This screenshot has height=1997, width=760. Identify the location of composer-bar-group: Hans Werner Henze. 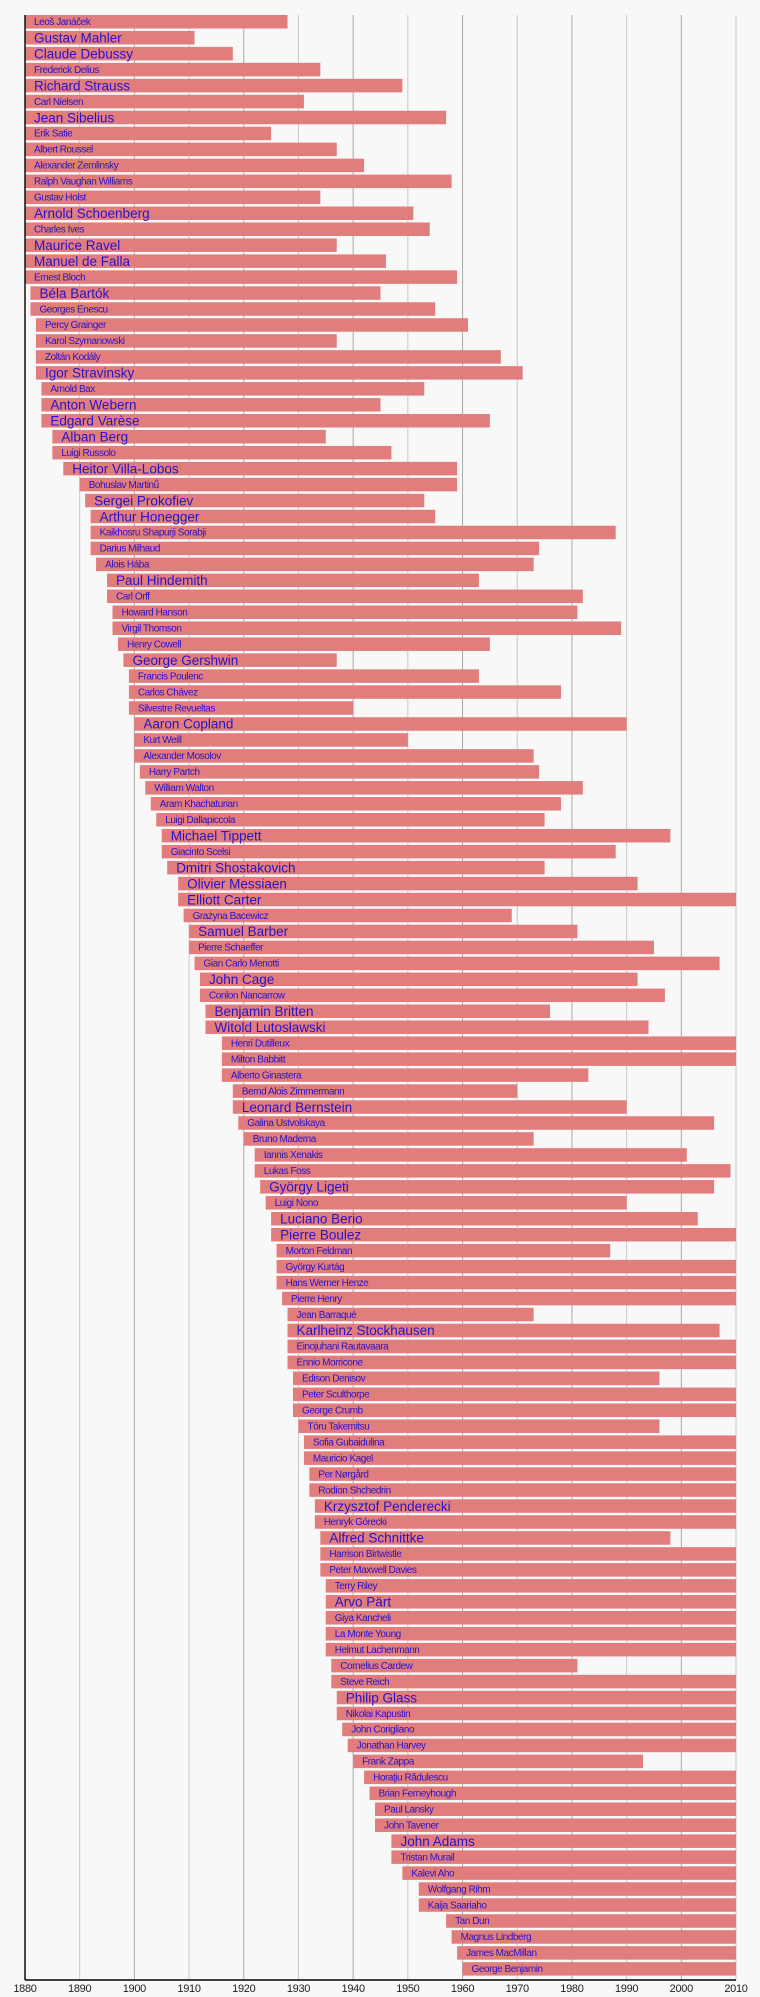
(506, 1282).